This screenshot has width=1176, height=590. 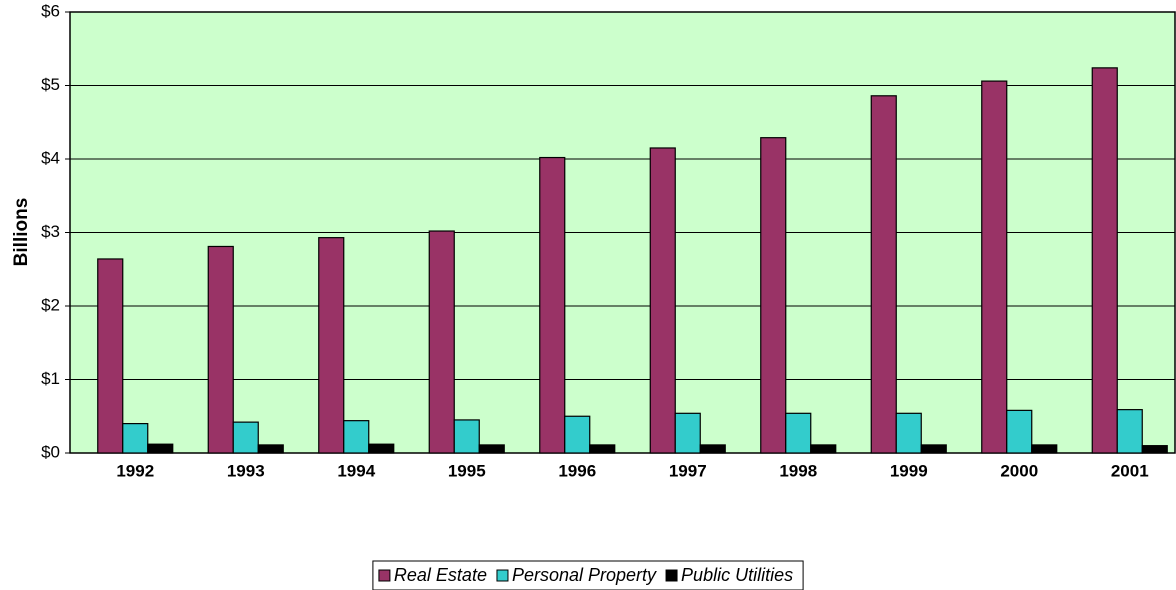 I want to click on y-tick-label: $1, so click(x=50, y=378).